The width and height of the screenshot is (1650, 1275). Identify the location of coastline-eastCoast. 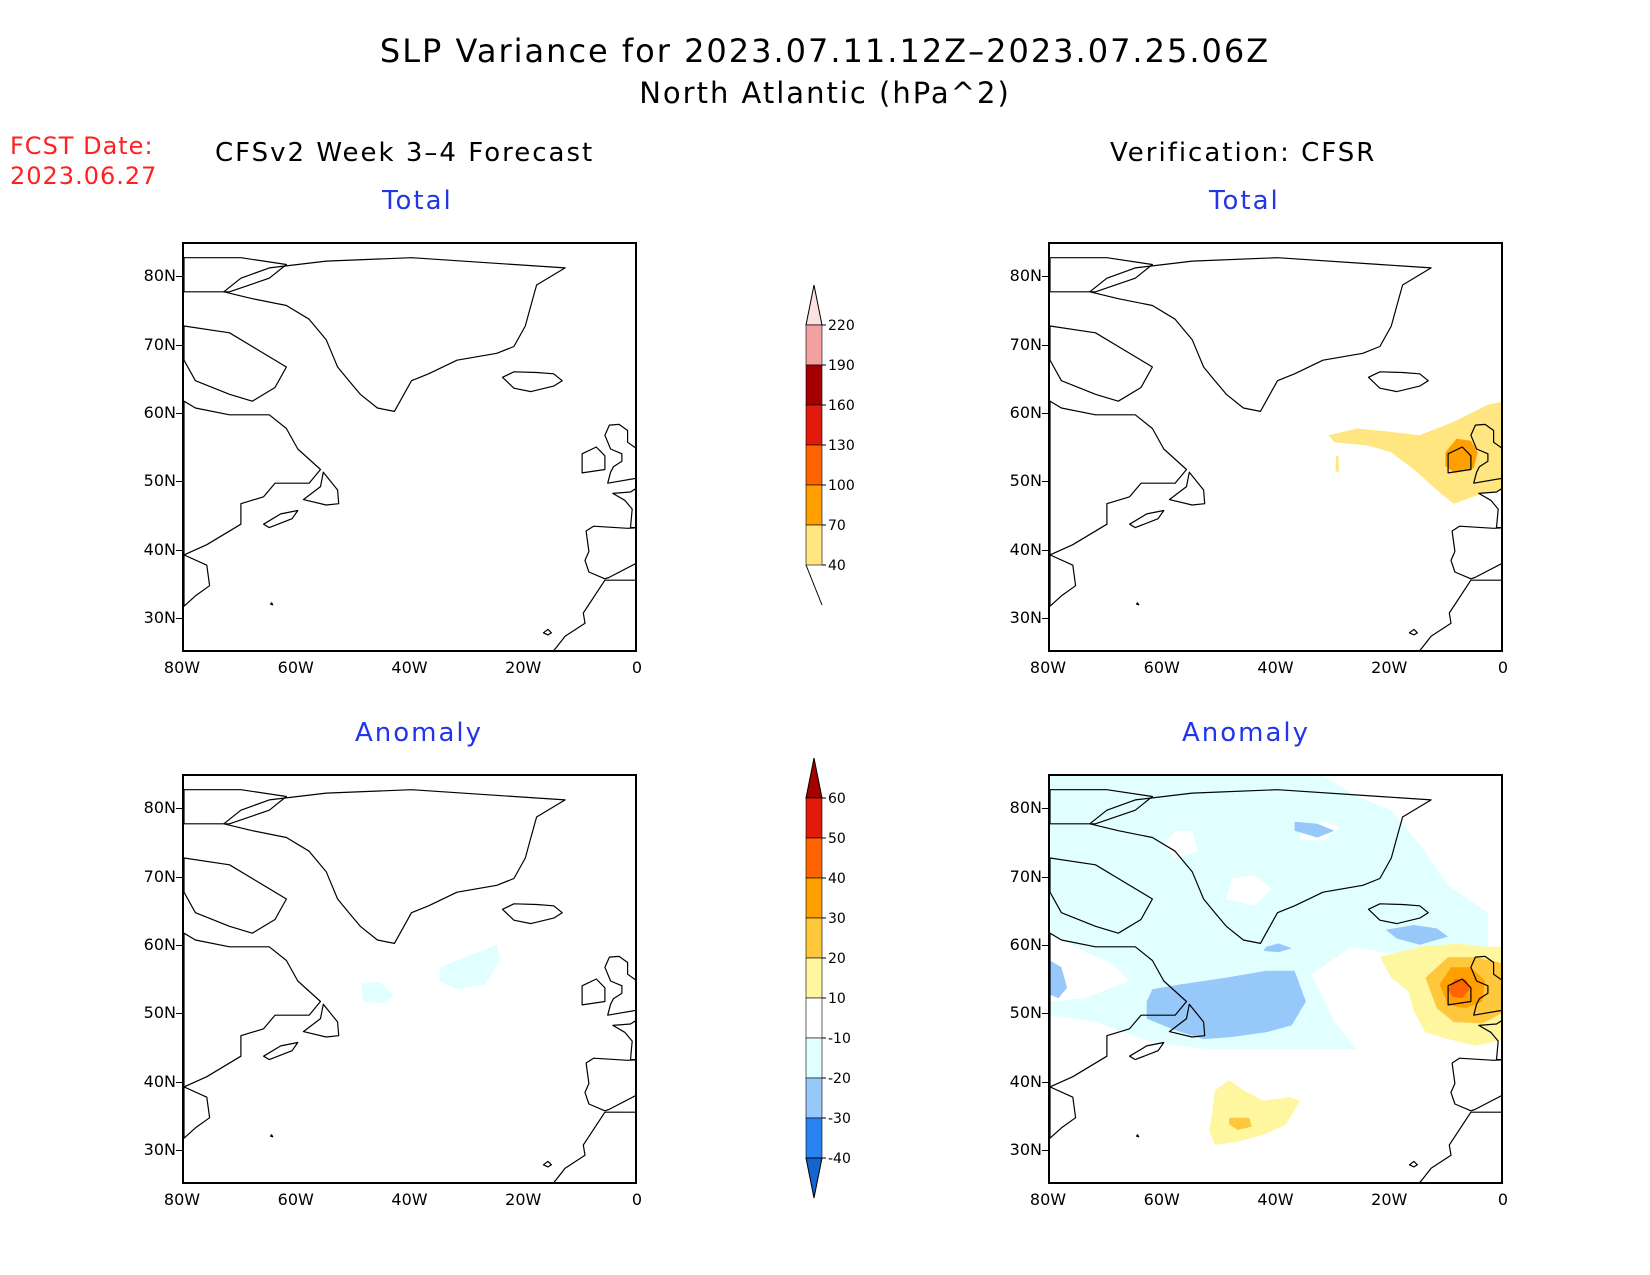
(1063, 1112).